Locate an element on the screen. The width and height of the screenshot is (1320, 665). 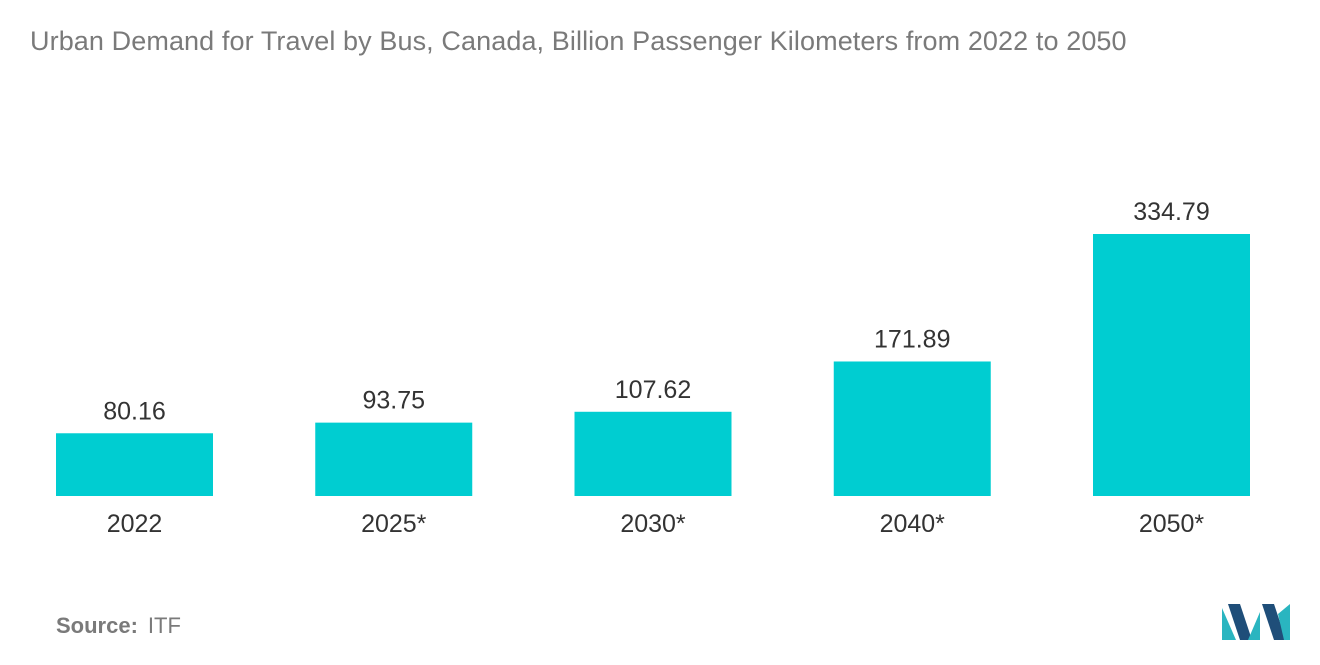
source-label: Source: is located at coordinates (97, 625).